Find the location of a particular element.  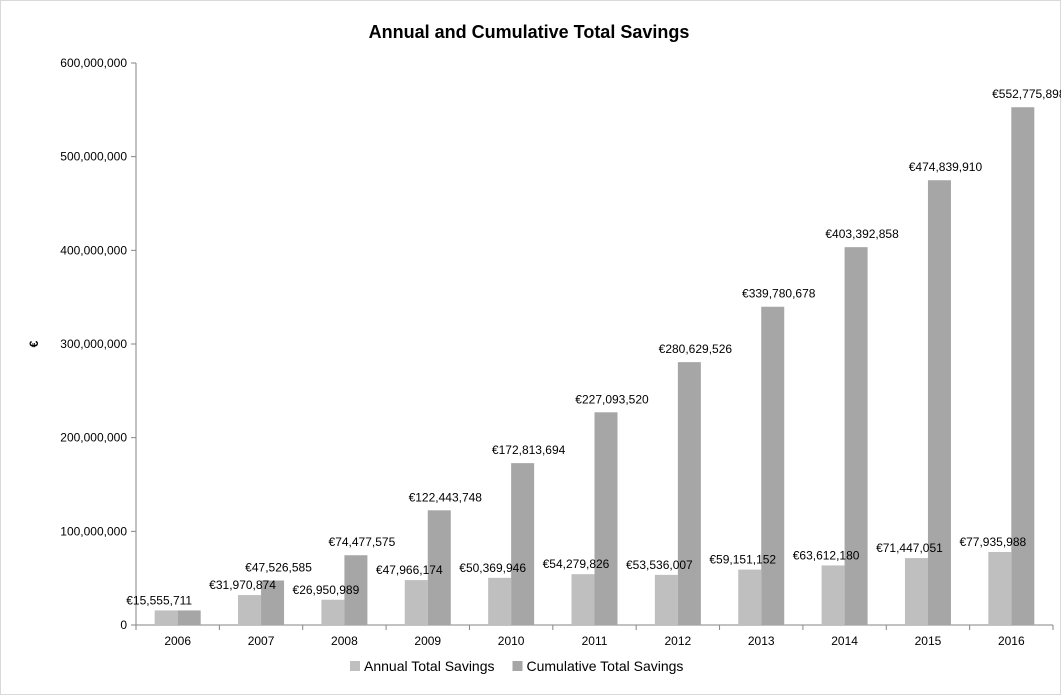

data-label-annual: €53,536,007 is located at coordinates (659, 565).